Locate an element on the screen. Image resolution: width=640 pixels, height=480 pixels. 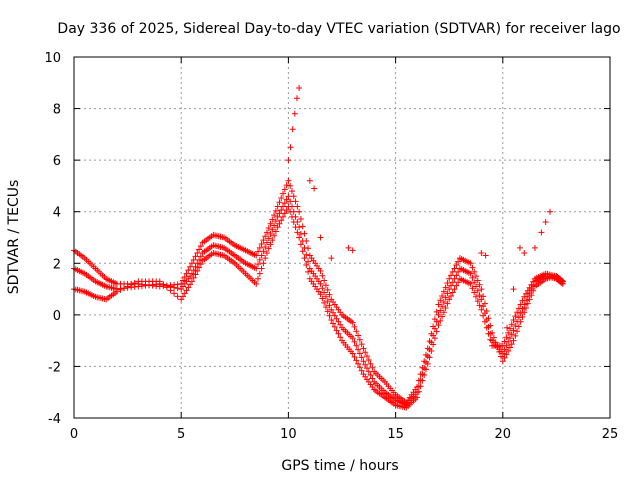
x-tick-label: 0 is located at coordinates (74, 434).